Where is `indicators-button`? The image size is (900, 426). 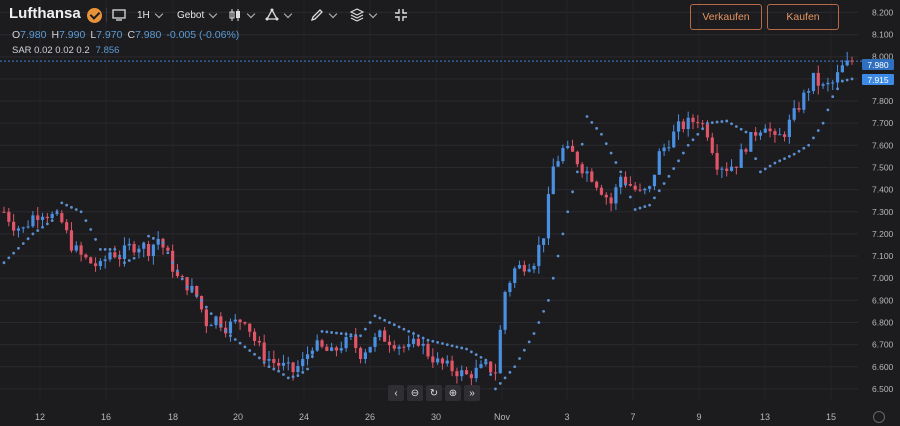 indicators-button is located at coordinates (279, 15).